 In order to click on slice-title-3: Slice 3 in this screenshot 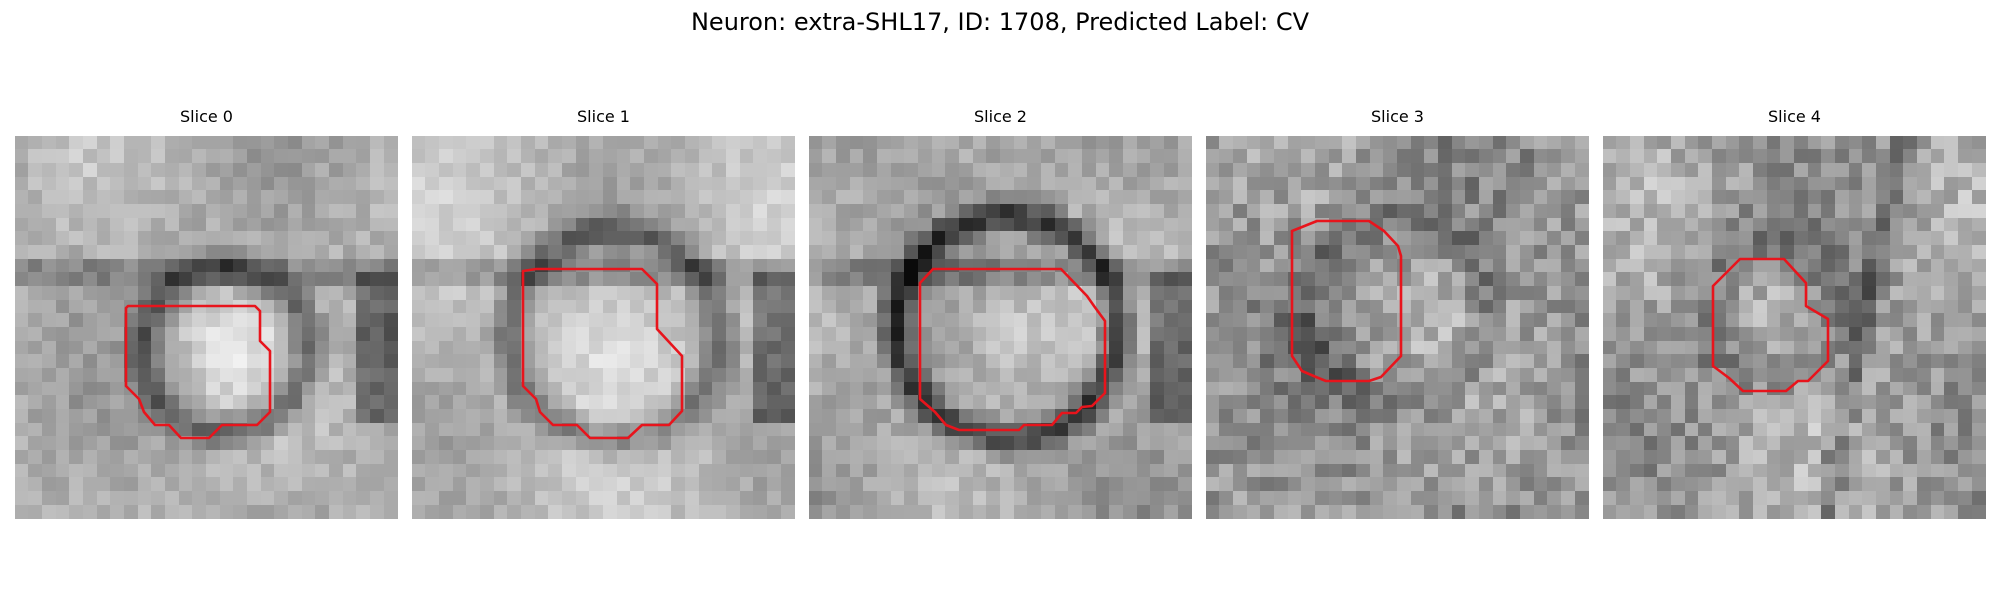, I will do `click(1397, 116)`.